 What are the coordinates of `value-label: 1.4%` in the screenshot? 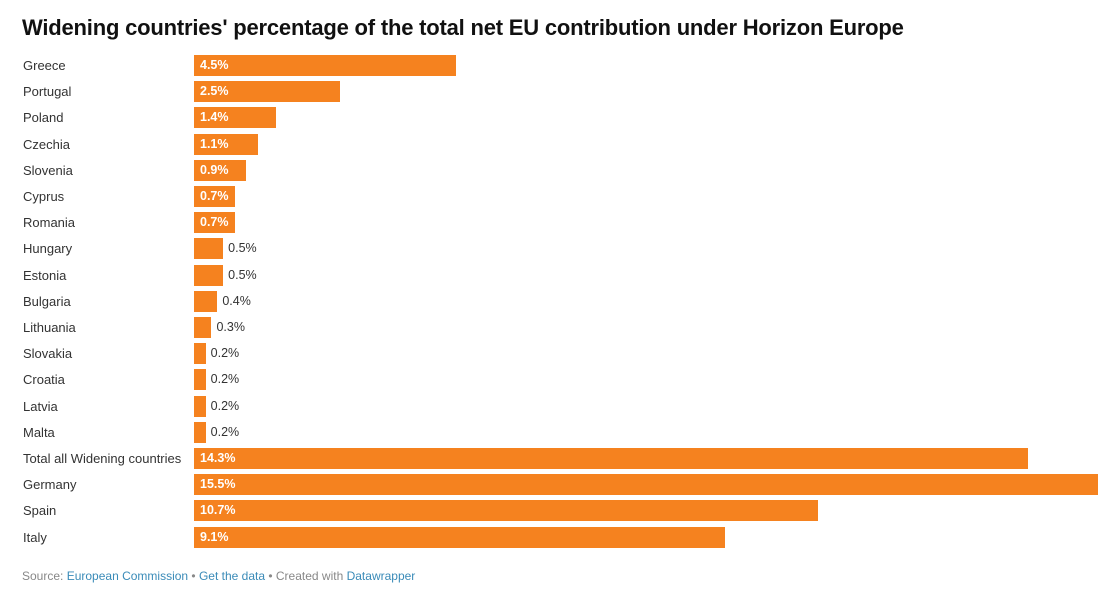 It's located at (214, 117).